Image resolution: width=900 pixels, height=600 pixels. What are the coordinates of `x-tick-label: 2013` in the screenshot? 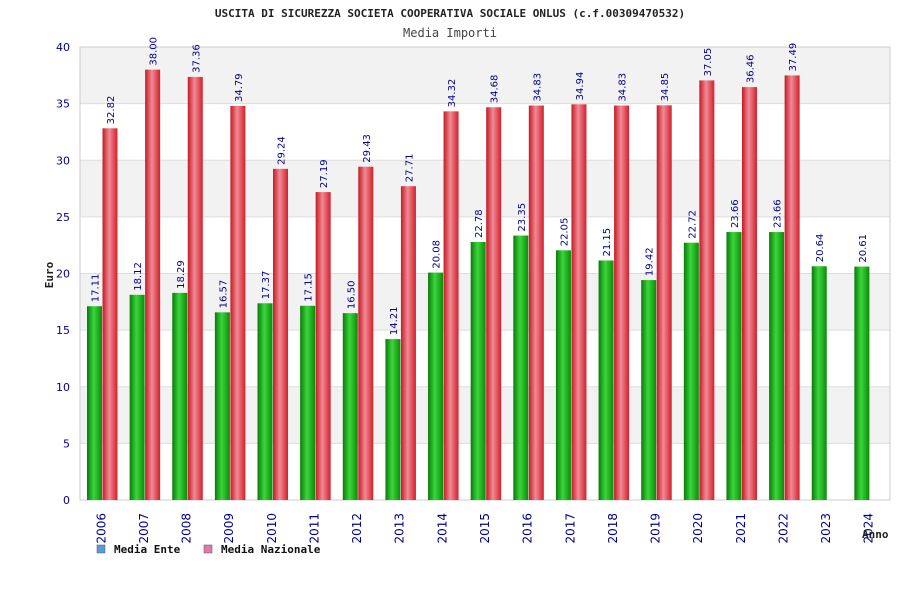 It's located at (400, 528).